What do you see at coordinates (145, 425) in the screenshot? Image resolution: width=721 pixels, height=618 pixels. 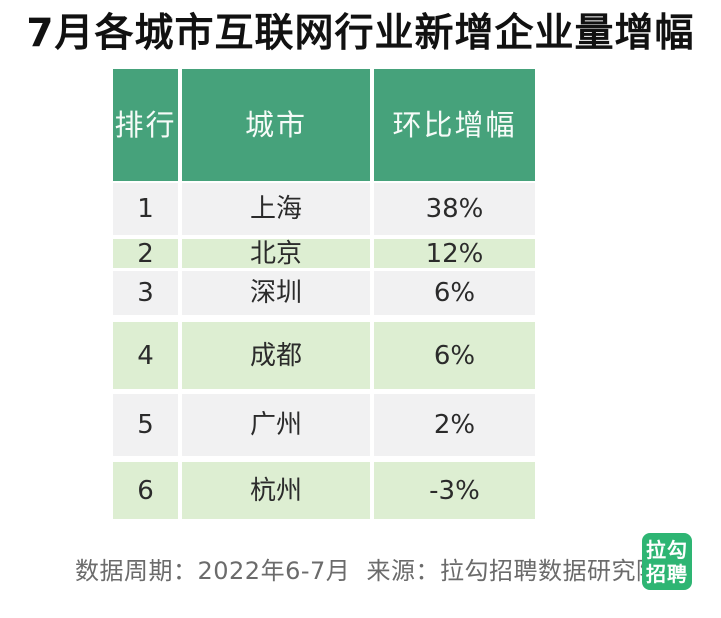 I see `rank-cell: 5` at bounding box center [145, 425].